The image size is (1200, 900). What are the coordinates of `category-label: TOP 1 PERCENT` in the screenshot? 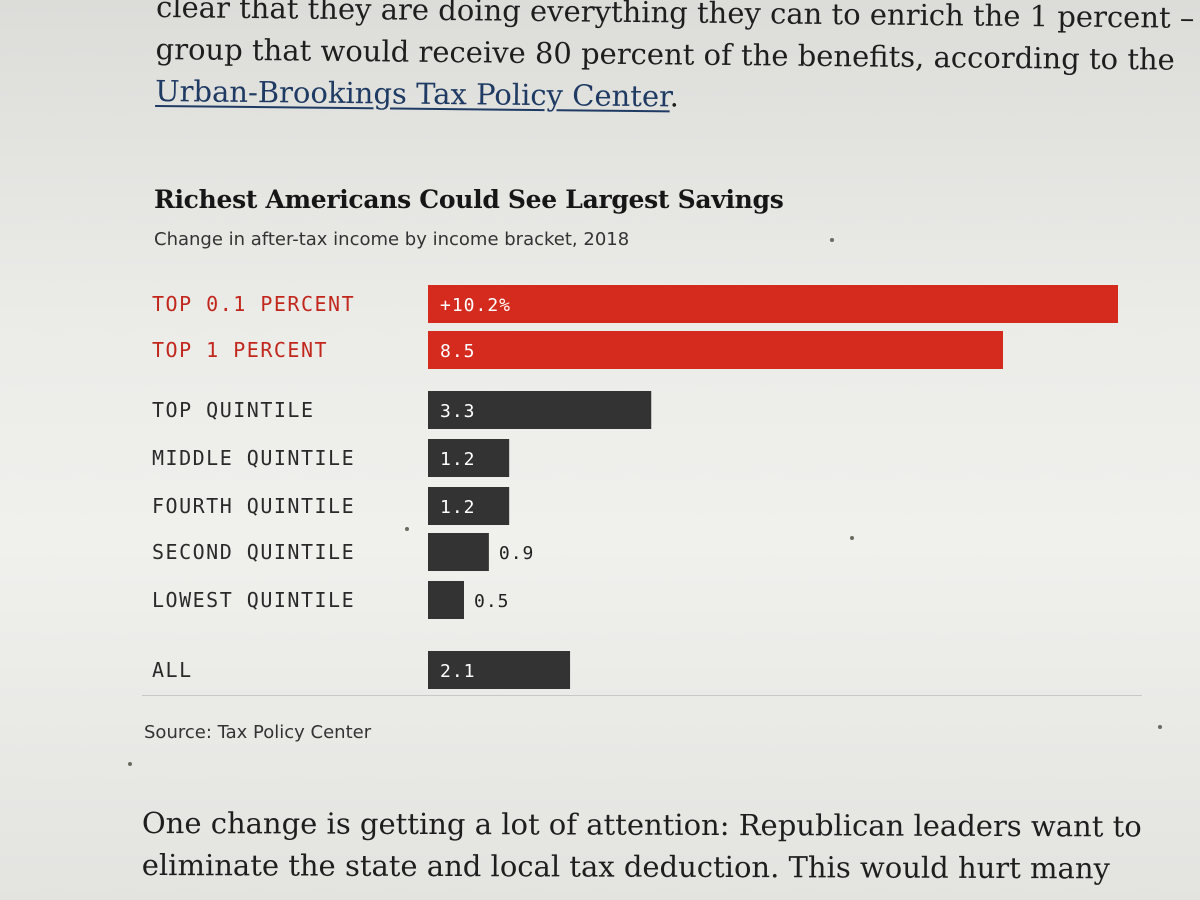 It's located at (240, 350).